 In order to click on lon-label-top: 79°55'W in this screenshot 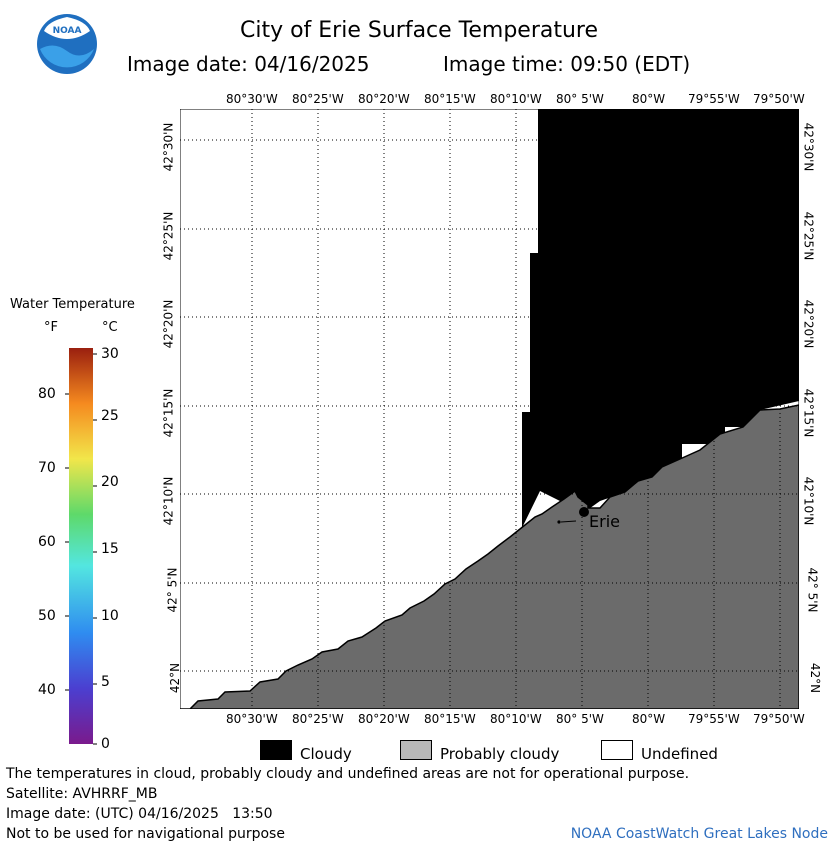, I will do `click(714, 99)`.